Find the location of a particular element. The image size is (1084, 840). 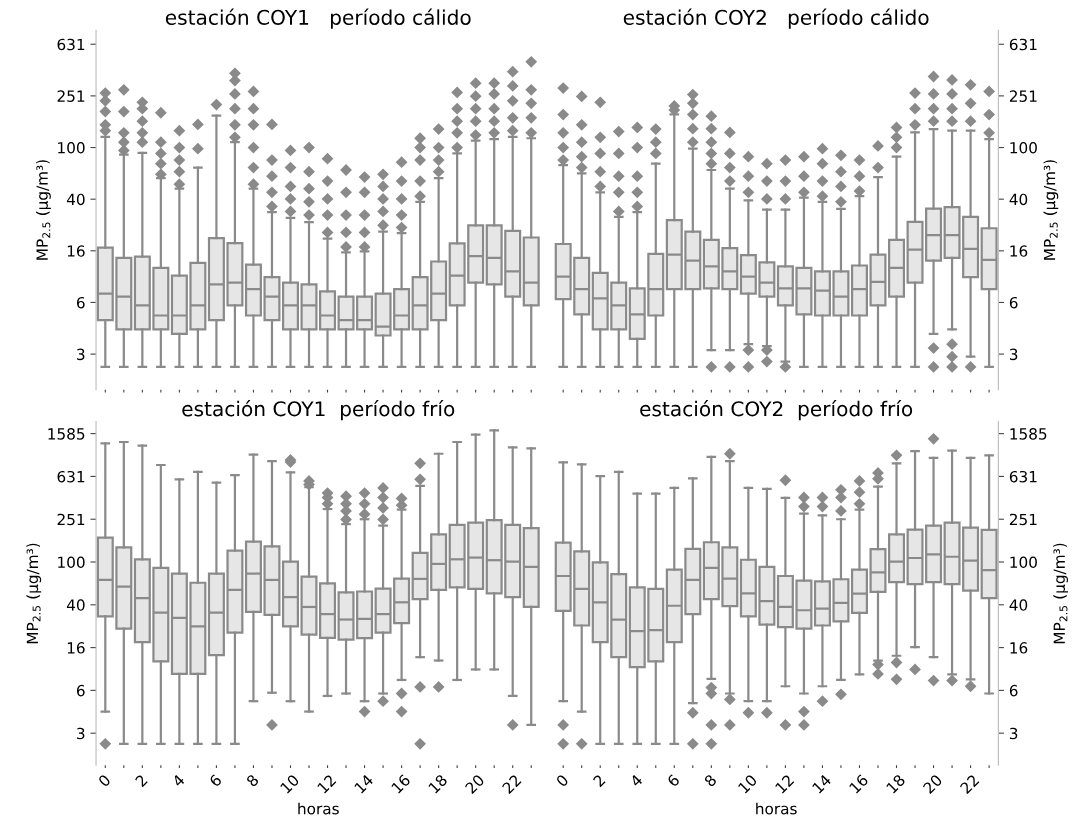

chart-title: estación COY2 período frío is located at coordinates (776, 410).